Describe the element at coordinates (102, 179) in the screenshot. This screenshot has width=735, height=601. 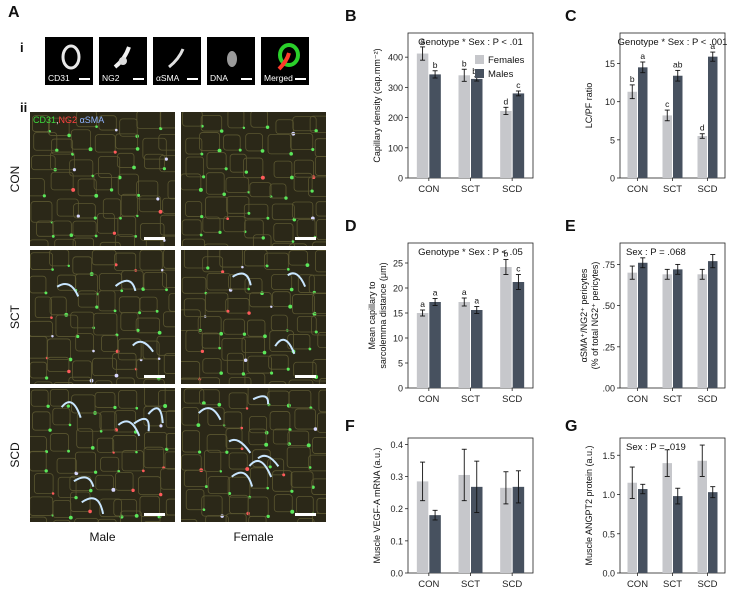
I see `micrograph-con-male` at that location.